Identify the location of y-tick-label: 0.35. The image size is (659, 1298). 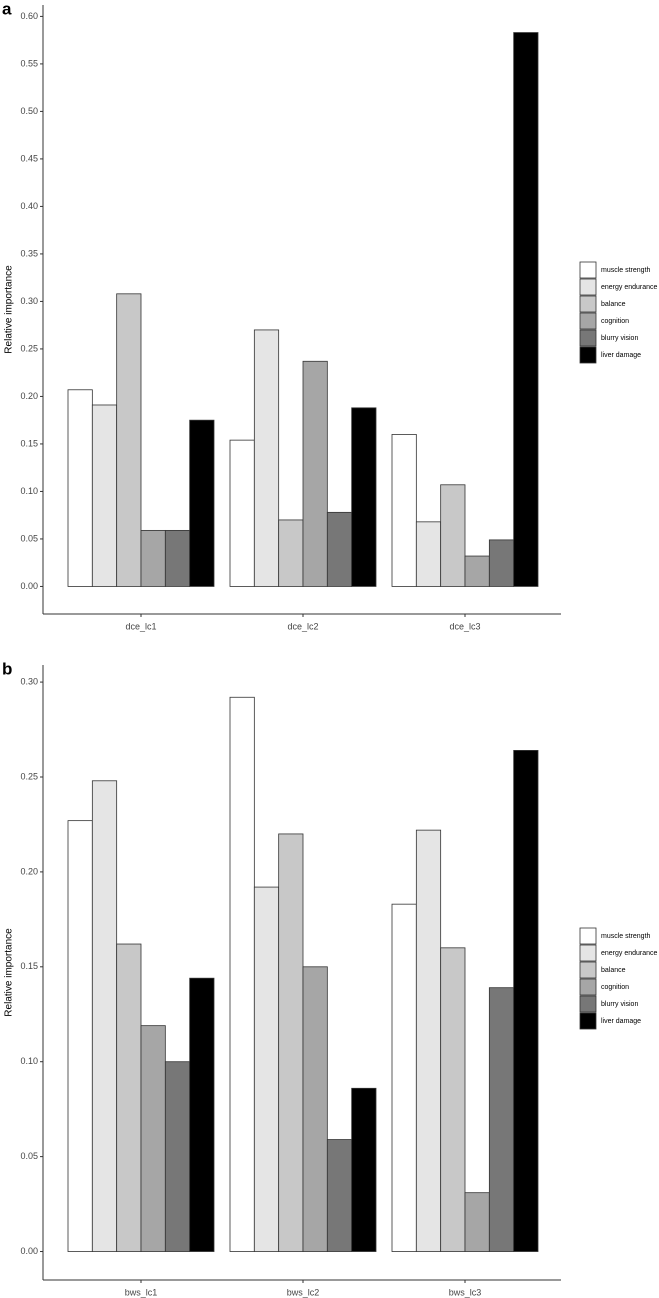
(29, 253).